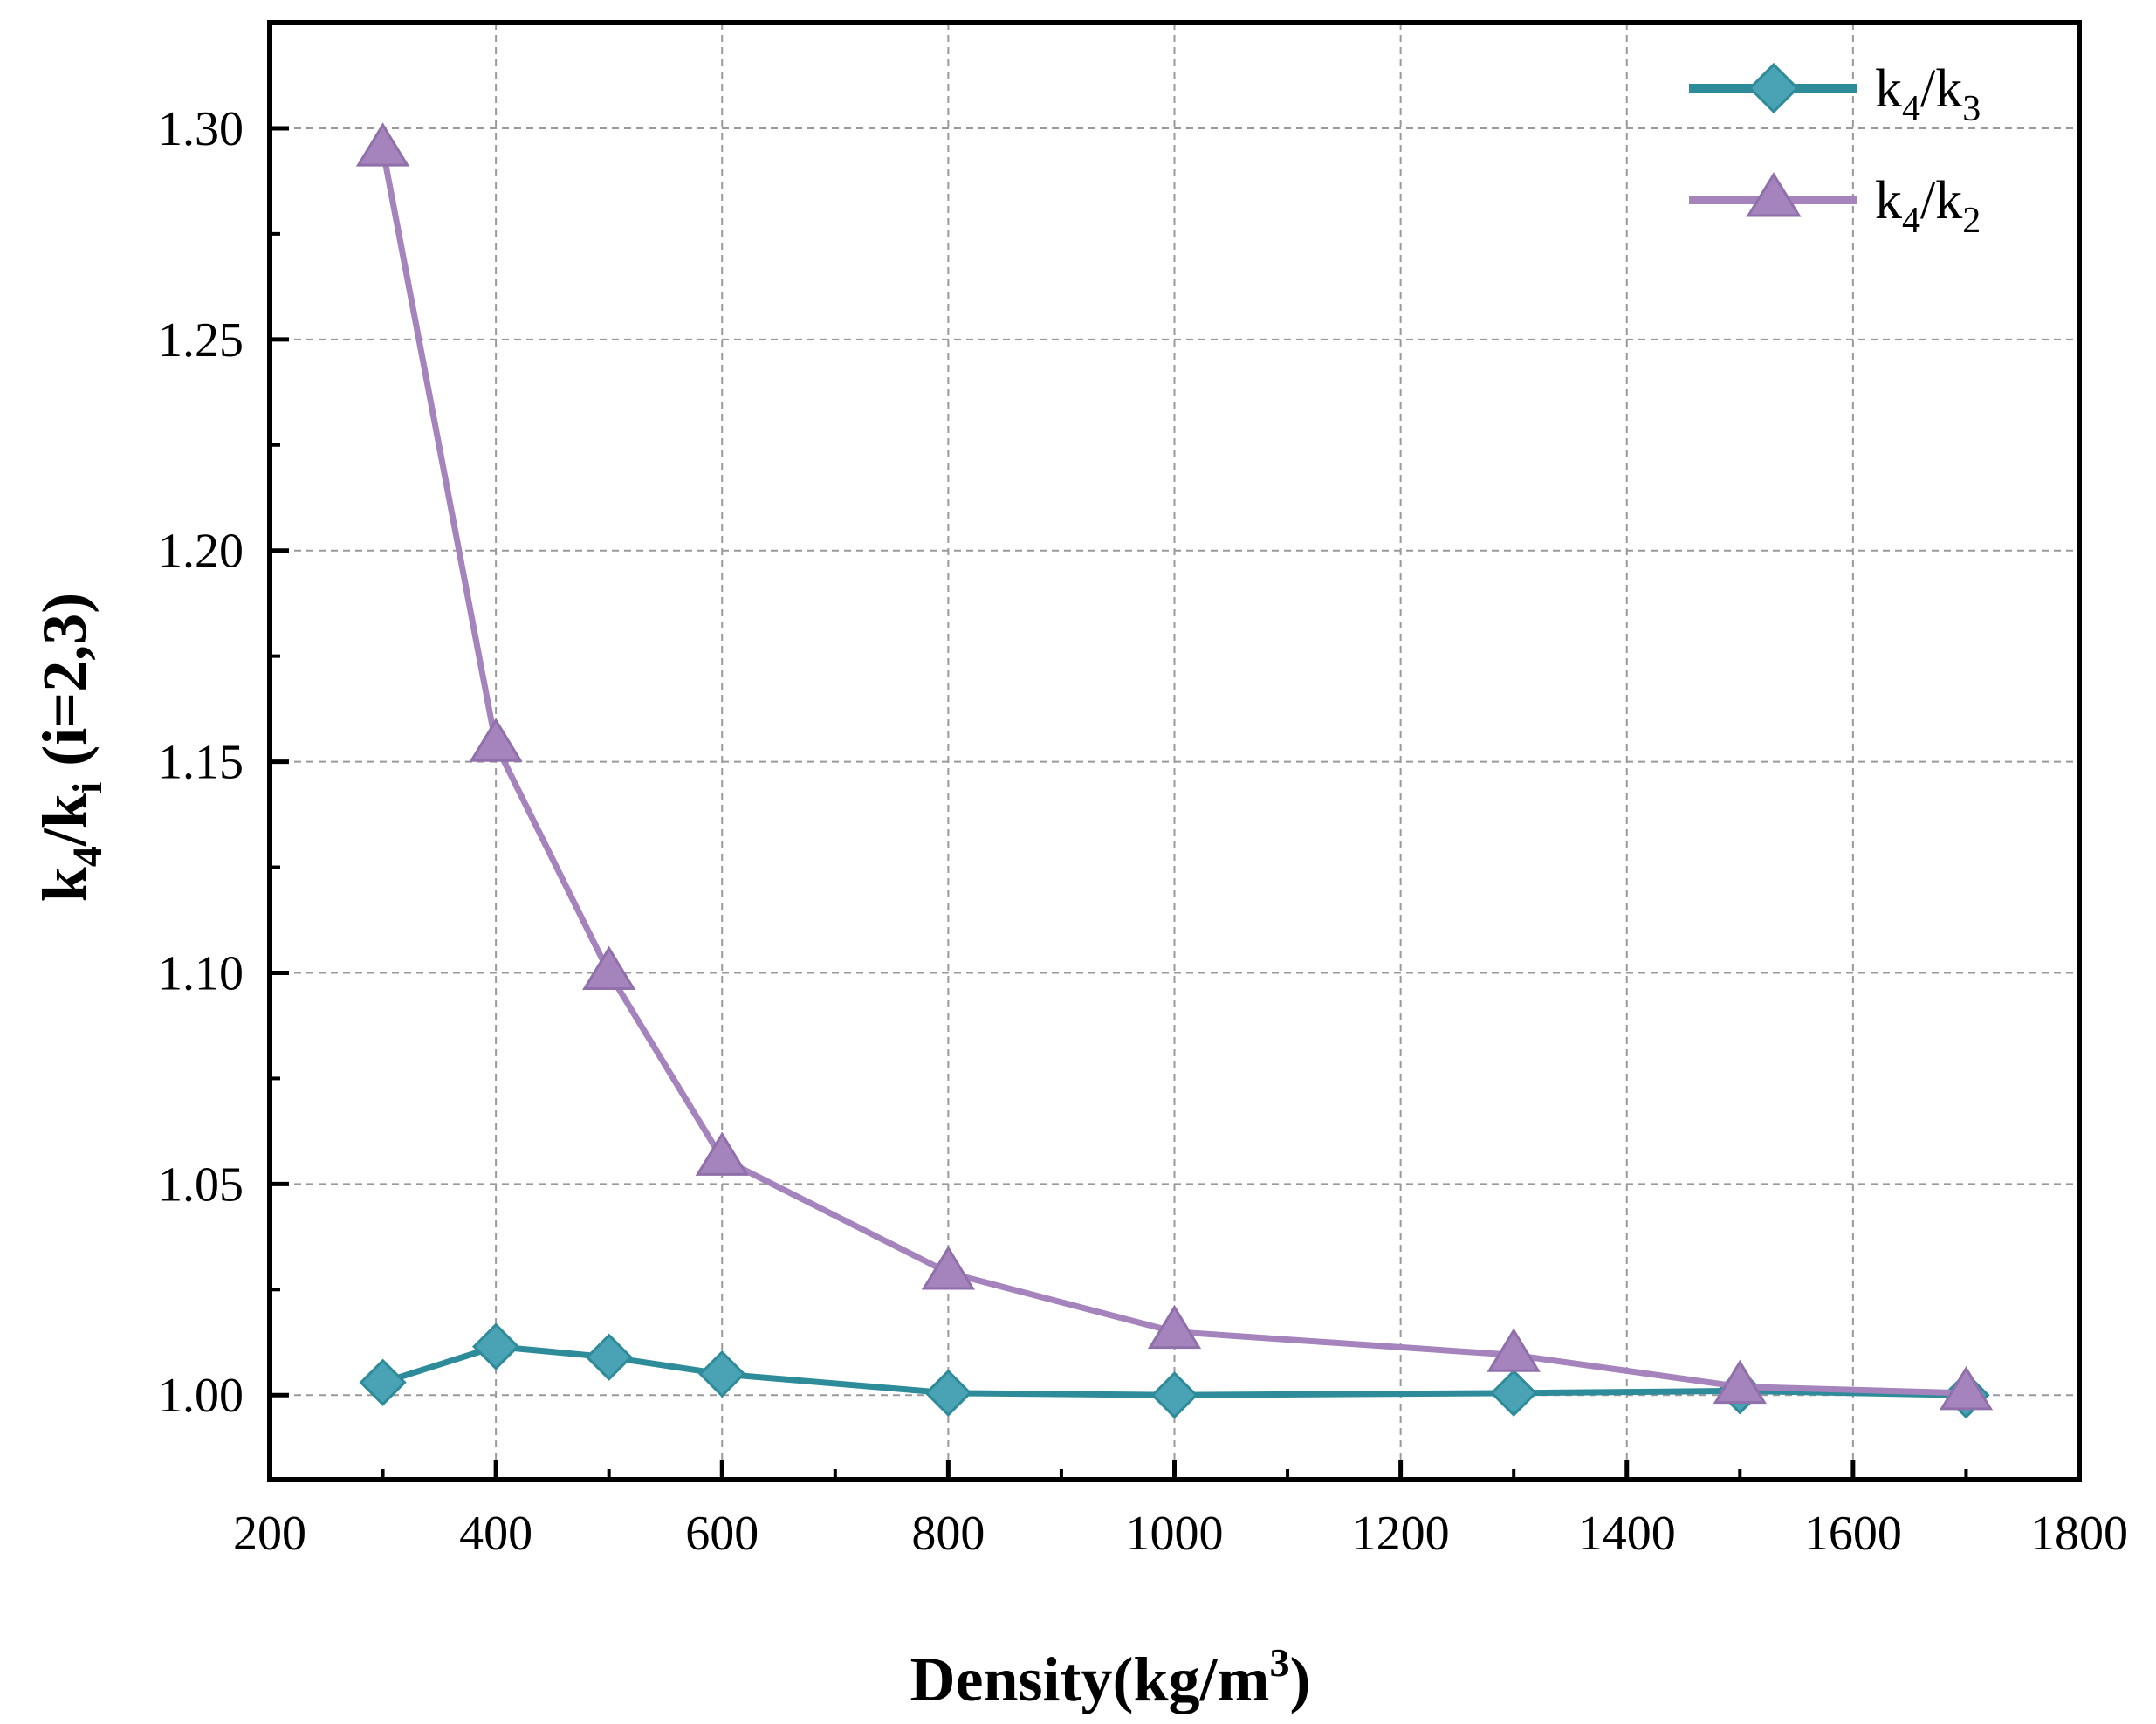  I want to click on legend-label-k4-k2: k4/k2, so click(1928, 206).